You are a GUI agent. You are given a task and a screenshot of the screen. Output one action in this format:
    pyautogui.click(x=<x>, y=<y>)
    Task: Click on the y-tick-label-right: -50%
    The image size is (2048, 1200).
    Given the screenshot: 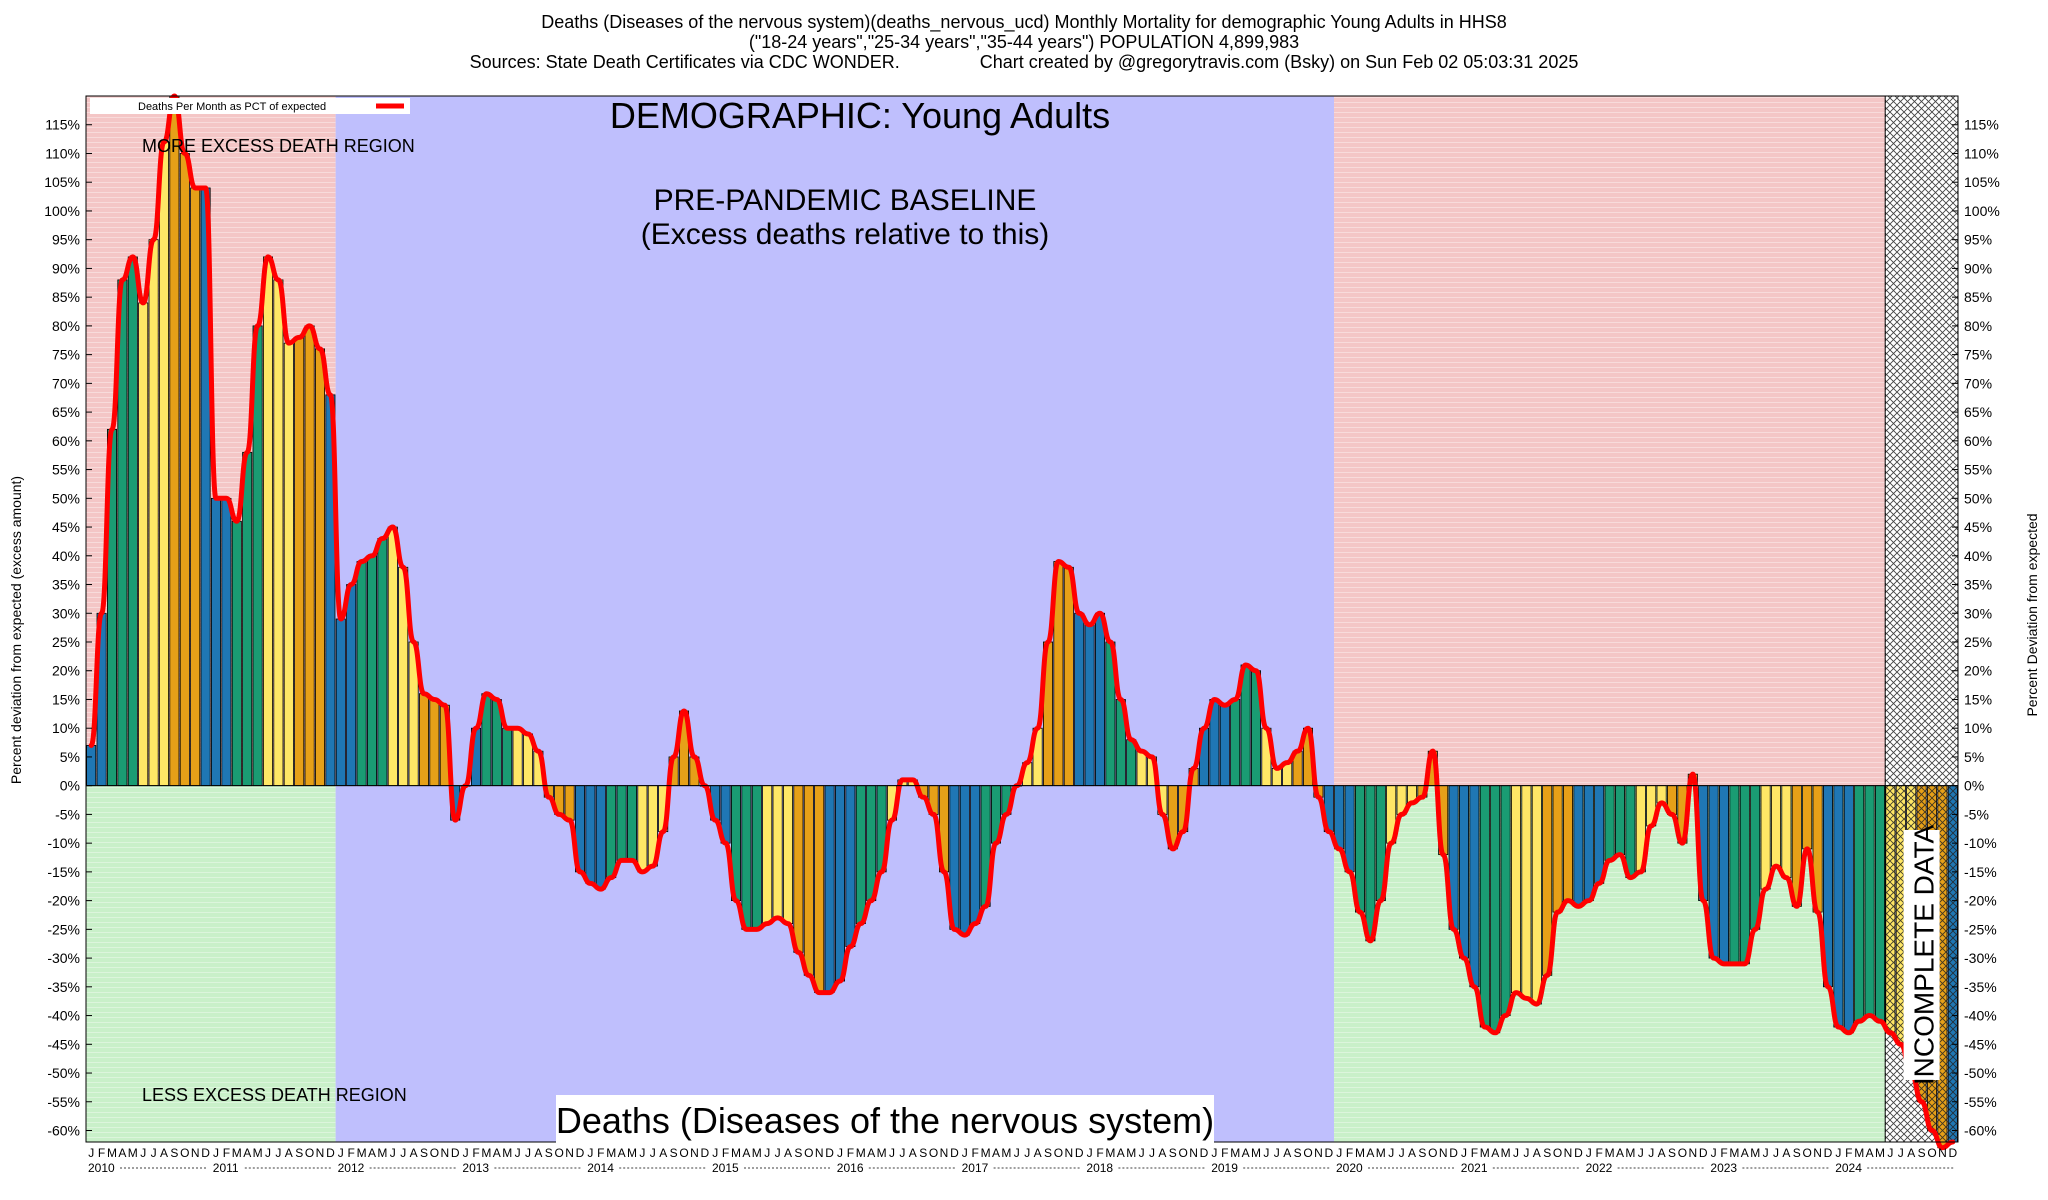 What is the action you would take?
    pyautogui.click(x=1980, y=1073)
    